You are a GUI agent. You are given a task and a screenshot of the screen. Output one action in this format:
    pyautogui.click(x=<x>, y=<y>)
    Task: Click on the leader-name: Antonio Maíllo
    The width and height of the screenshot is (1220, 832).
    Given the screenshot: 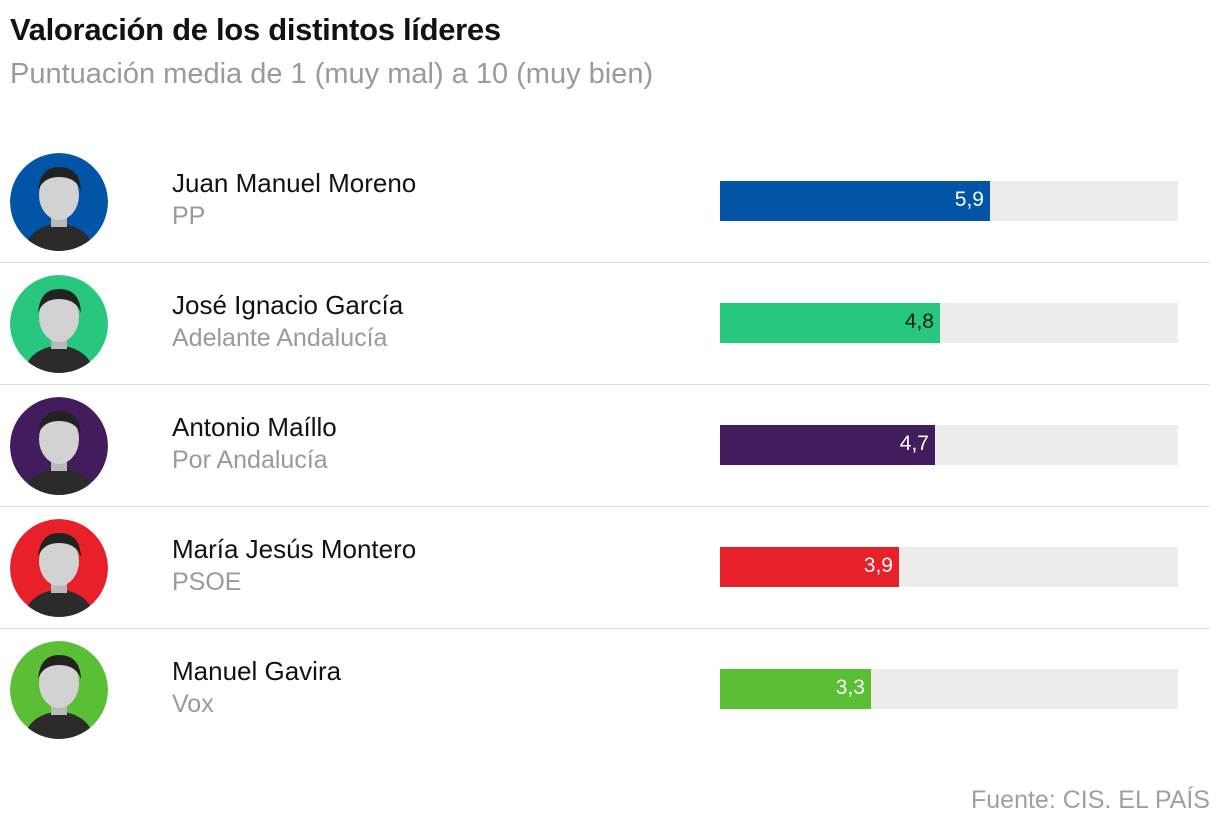 What is the action you would take?
    pyautogui.click(x=254, y=427)
    